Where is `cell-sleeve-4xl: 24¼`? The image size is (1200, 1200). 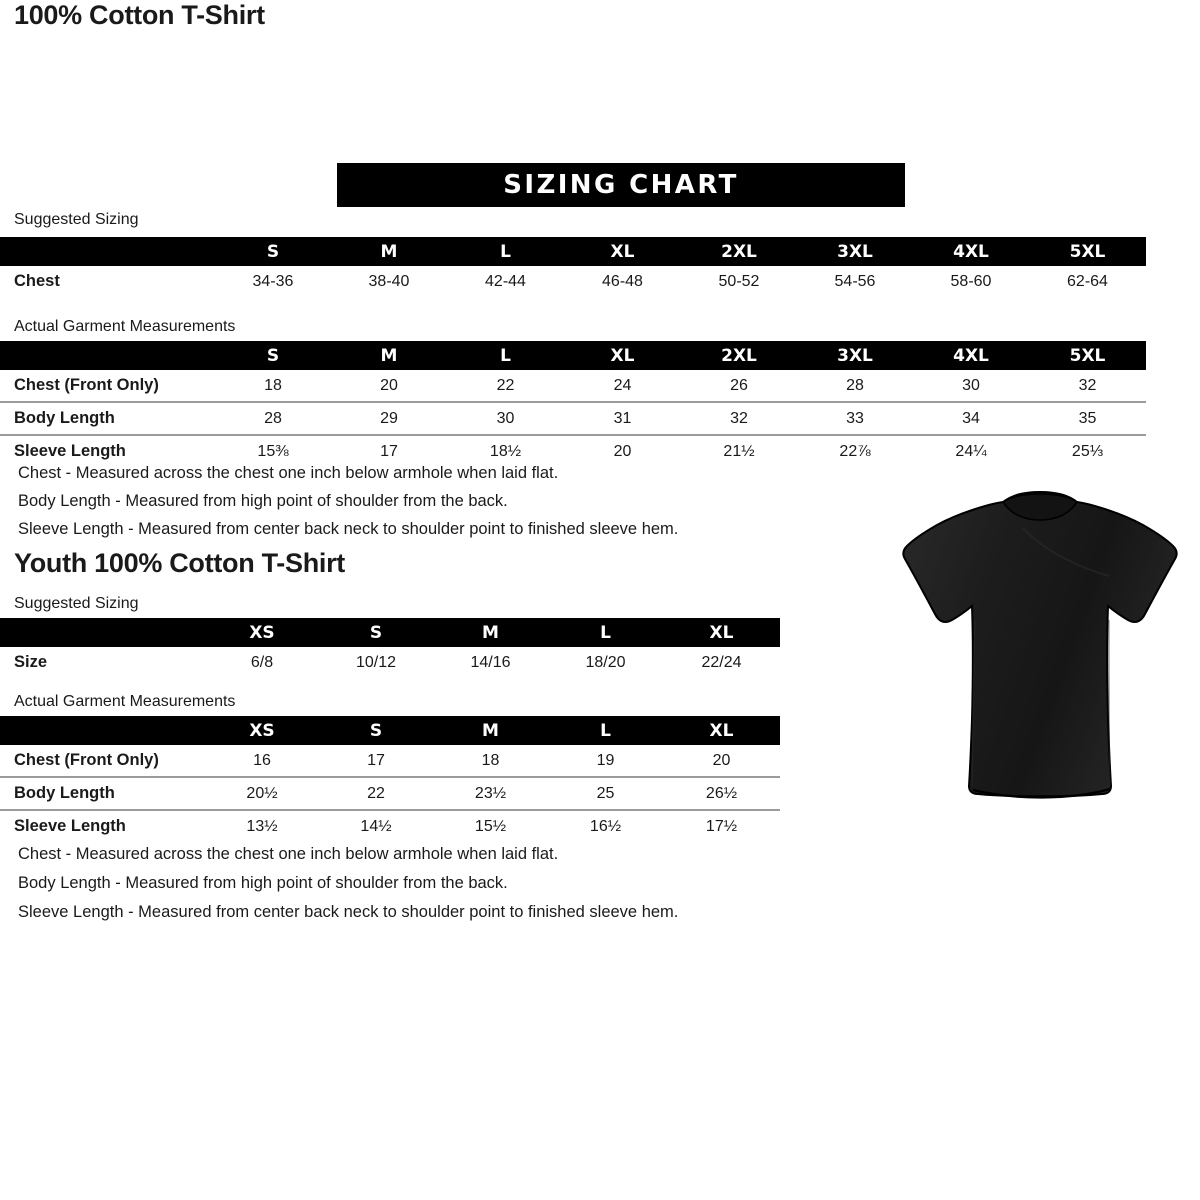 cell-sleeve-4xl: 24¼ is located at coordinates (971, 451).